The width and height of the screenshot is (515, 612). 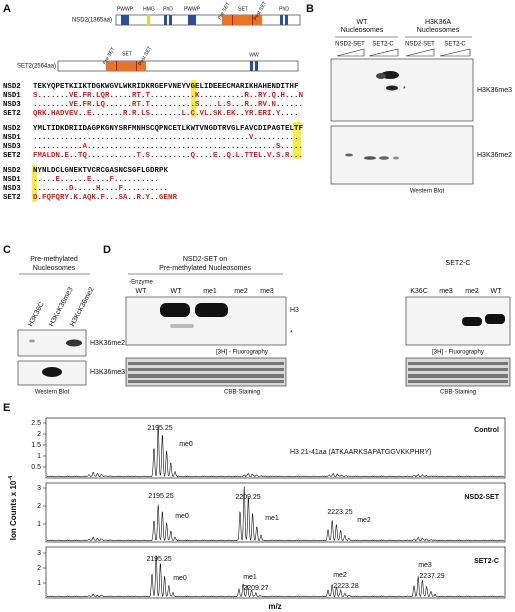 I want to click on panel-label: A, so click(x=7, y=9).